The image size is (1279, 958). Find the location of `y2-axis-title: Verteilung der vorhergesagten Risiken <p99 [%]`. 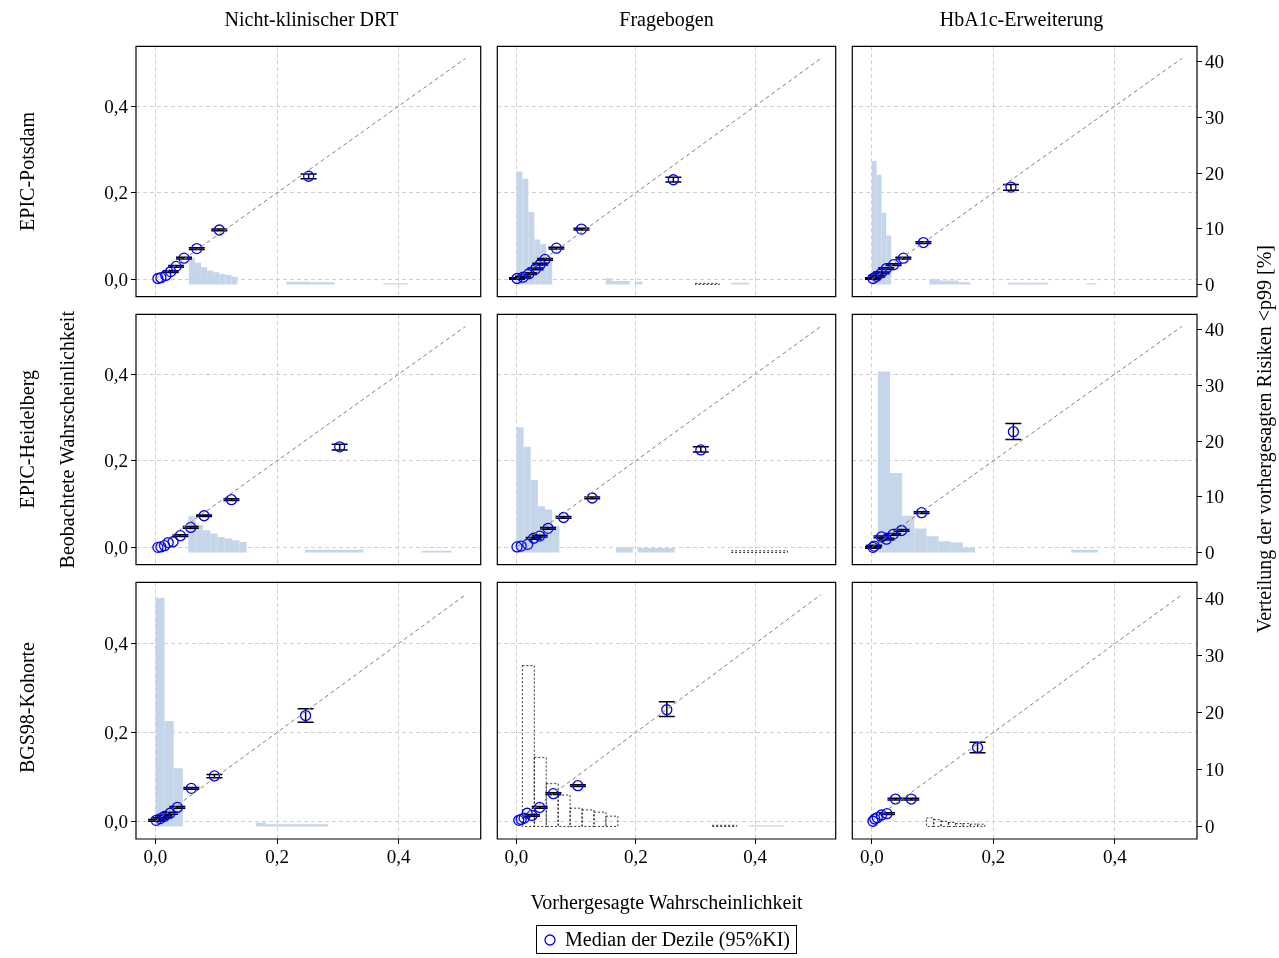

y2-axis-title: Verteilung der vorhergesagten Risiken <p99 [%] is located at coordinates (1264, 439).